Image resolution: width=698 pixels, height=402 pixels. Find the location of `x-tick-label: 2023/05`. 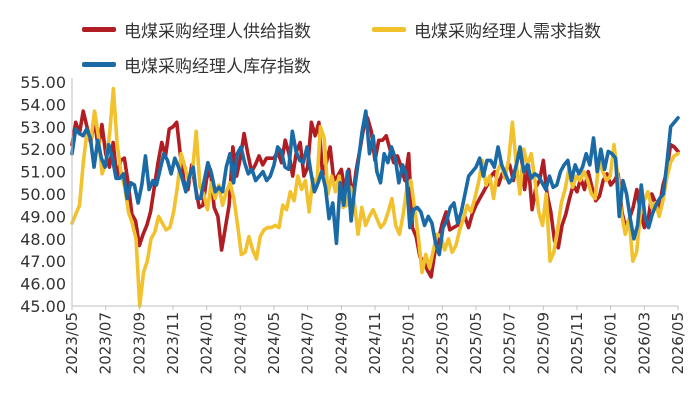

x-tick-label: 2023/05 is located at coordinates (72, 343).